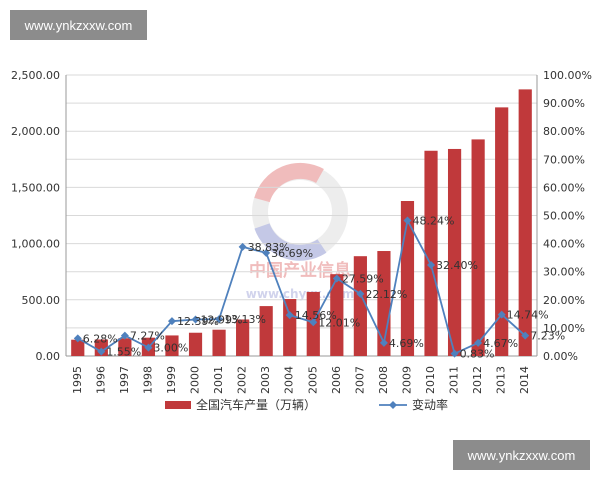 The image size is (600, 480). Describe the element at coordinates (564, 187) in the screenshot. I see `right-axis-tick-label: 60.00%` at that location.